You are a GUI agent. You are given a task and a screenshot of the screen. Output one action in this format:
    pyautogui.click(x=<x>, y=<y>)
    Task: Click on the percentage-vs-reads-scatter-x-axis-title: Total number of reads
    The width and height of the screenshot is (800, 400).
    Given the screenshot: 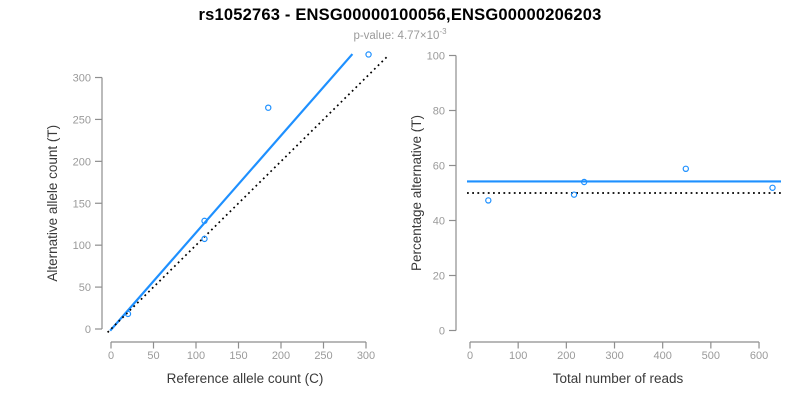 What is the action you would take?
    pyautogui.click(x=618, y=378)
    